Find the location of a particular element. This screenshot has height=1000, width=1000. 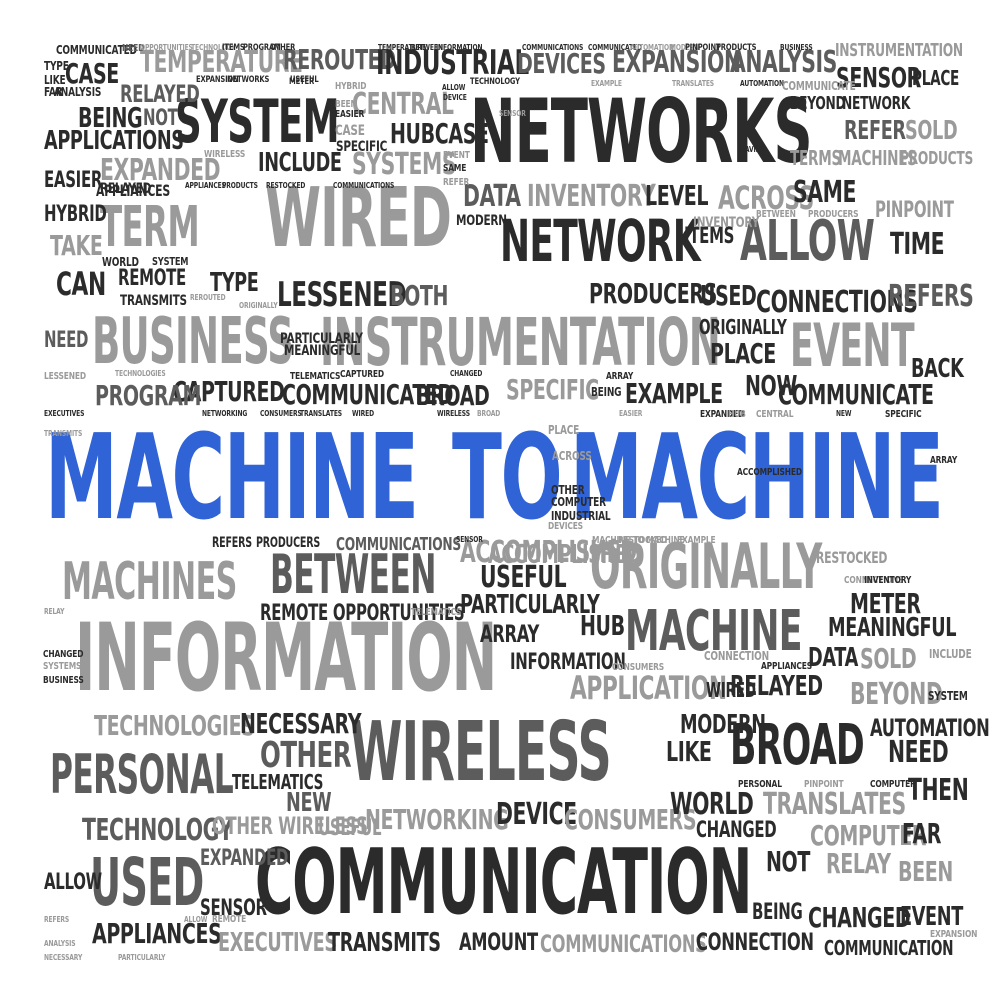

medium-word: PLACE is located at coordinates (743, 353).